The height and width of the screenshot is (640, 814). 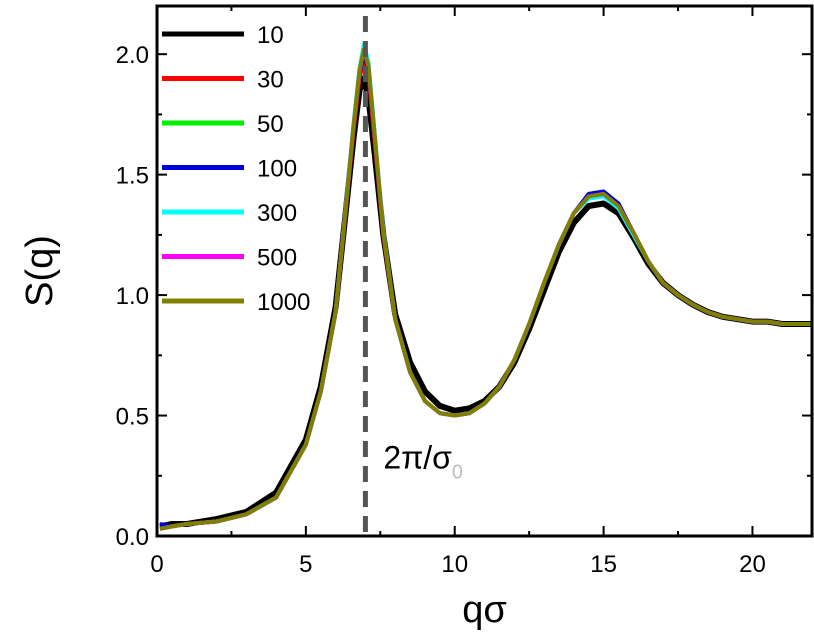 What do you see at coordinates (603, 564) in the screenshot?
I see `x-tick-label: 15` at bounding box center [603, 564].